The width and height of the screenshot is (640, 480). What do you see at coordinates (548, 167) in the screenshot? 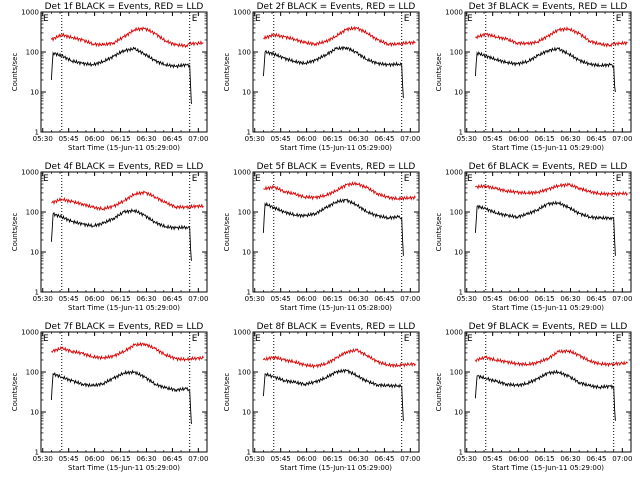
I see `chart-title: Det 6f BLACK = Events, RED = LLD` at bounding box center [548, 167].